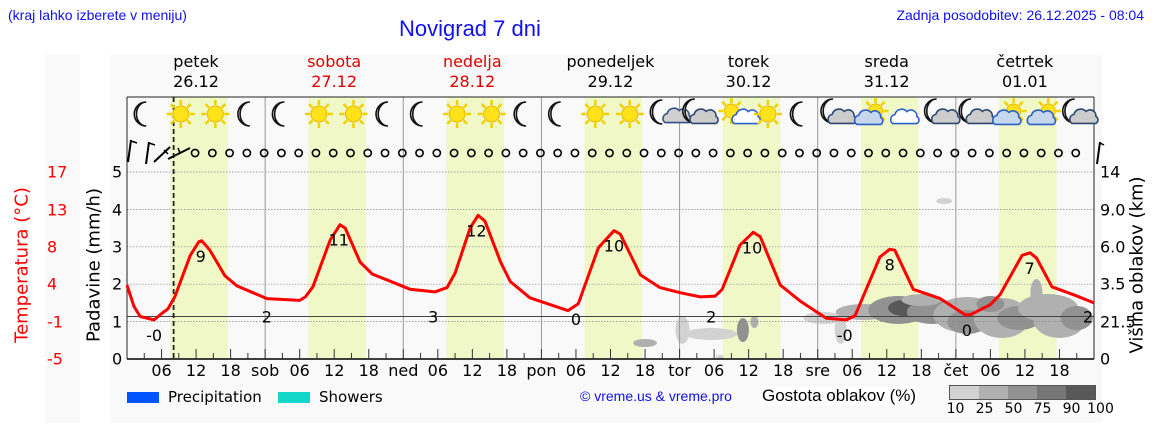 Image resolution: width=1152 pixels, height=443 pixels. I want to click on legend-showers-label: Showers, so click(351, 397).